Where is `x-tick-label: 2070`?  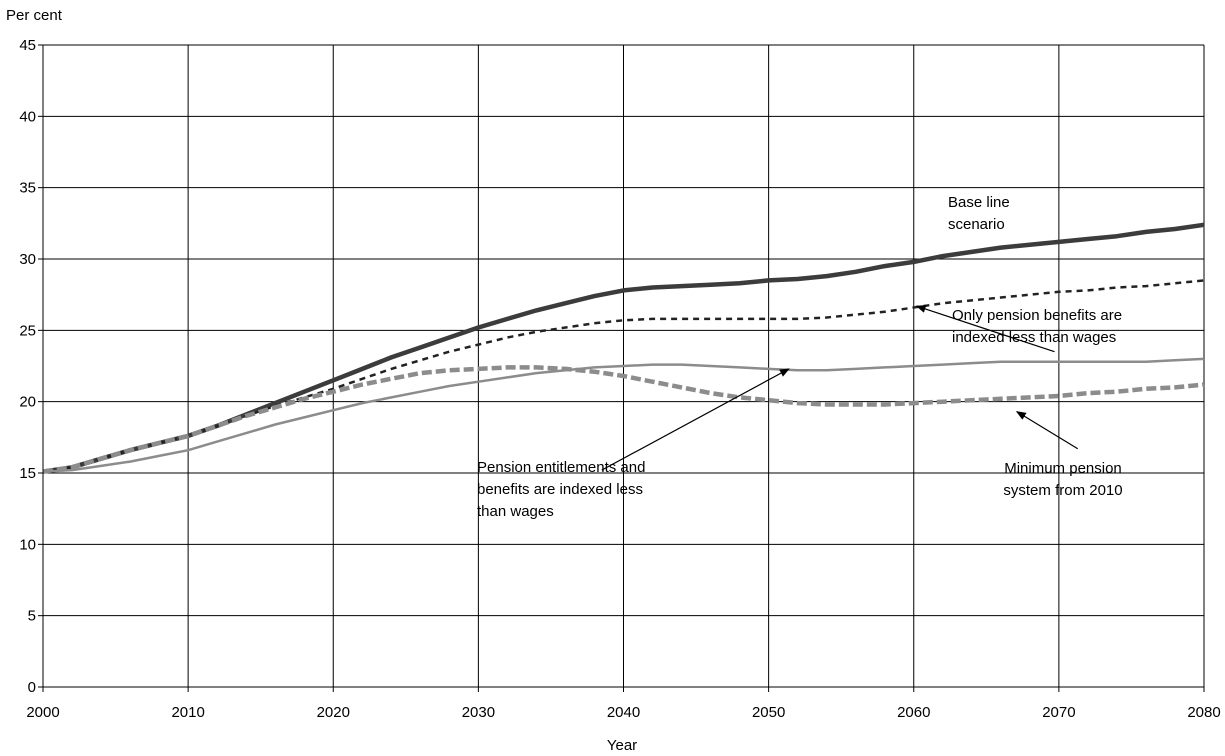 x-tick-label: 2070 is located at coordinates (1058, 712).